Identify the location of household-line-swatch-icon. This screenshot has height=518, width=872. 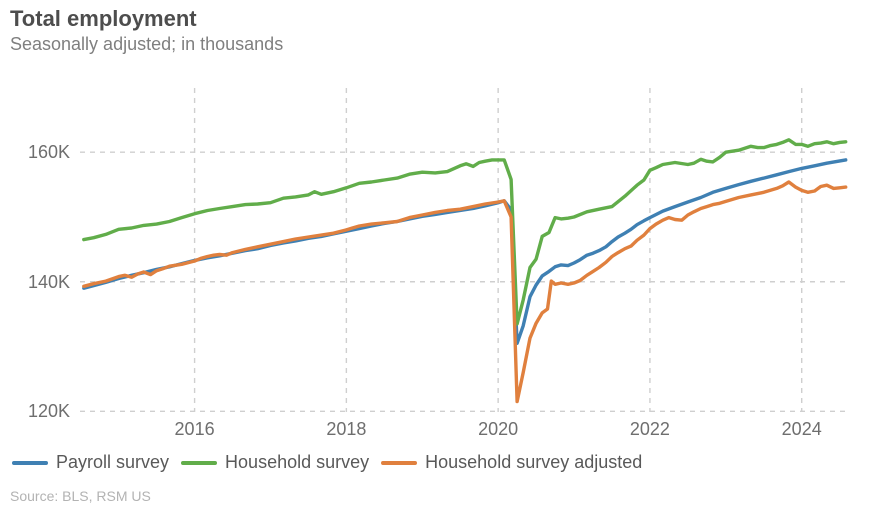
(199, 462).